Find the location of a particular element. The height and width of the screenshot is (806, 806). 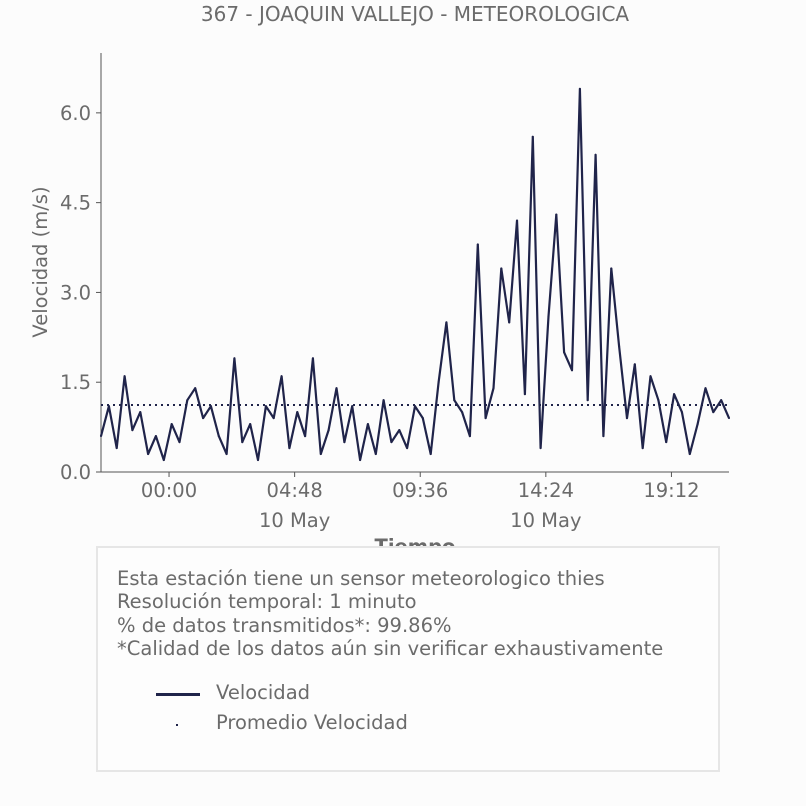

legend-label-promedio: Promedio Velocidad is located at coordinates (312, 722).